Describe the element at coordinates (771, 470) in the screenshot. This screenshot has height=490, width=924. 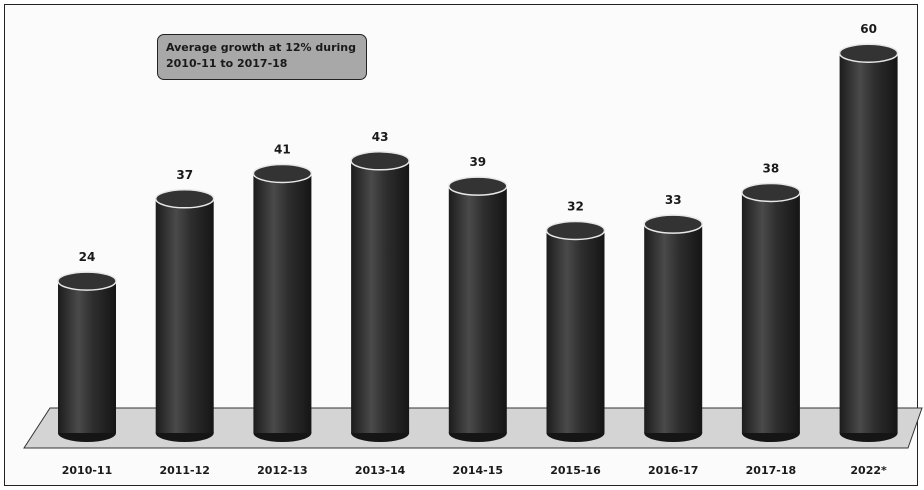
I see `x-tick-2017-18: 2017-18` at that location.